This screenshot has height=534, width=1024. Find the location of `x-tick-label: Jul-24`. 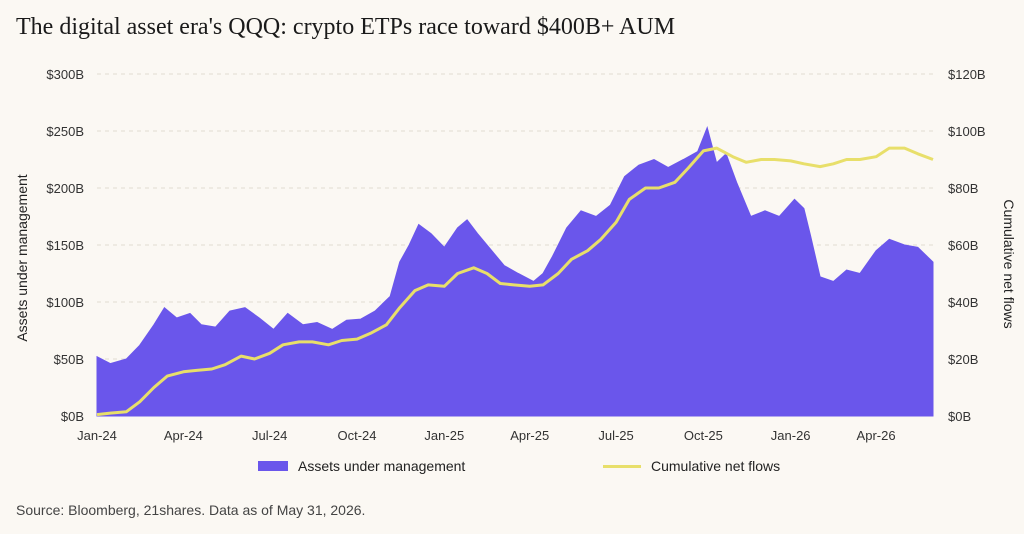

x-tick-label: Jul-24 is located at coordinates (269, 435).